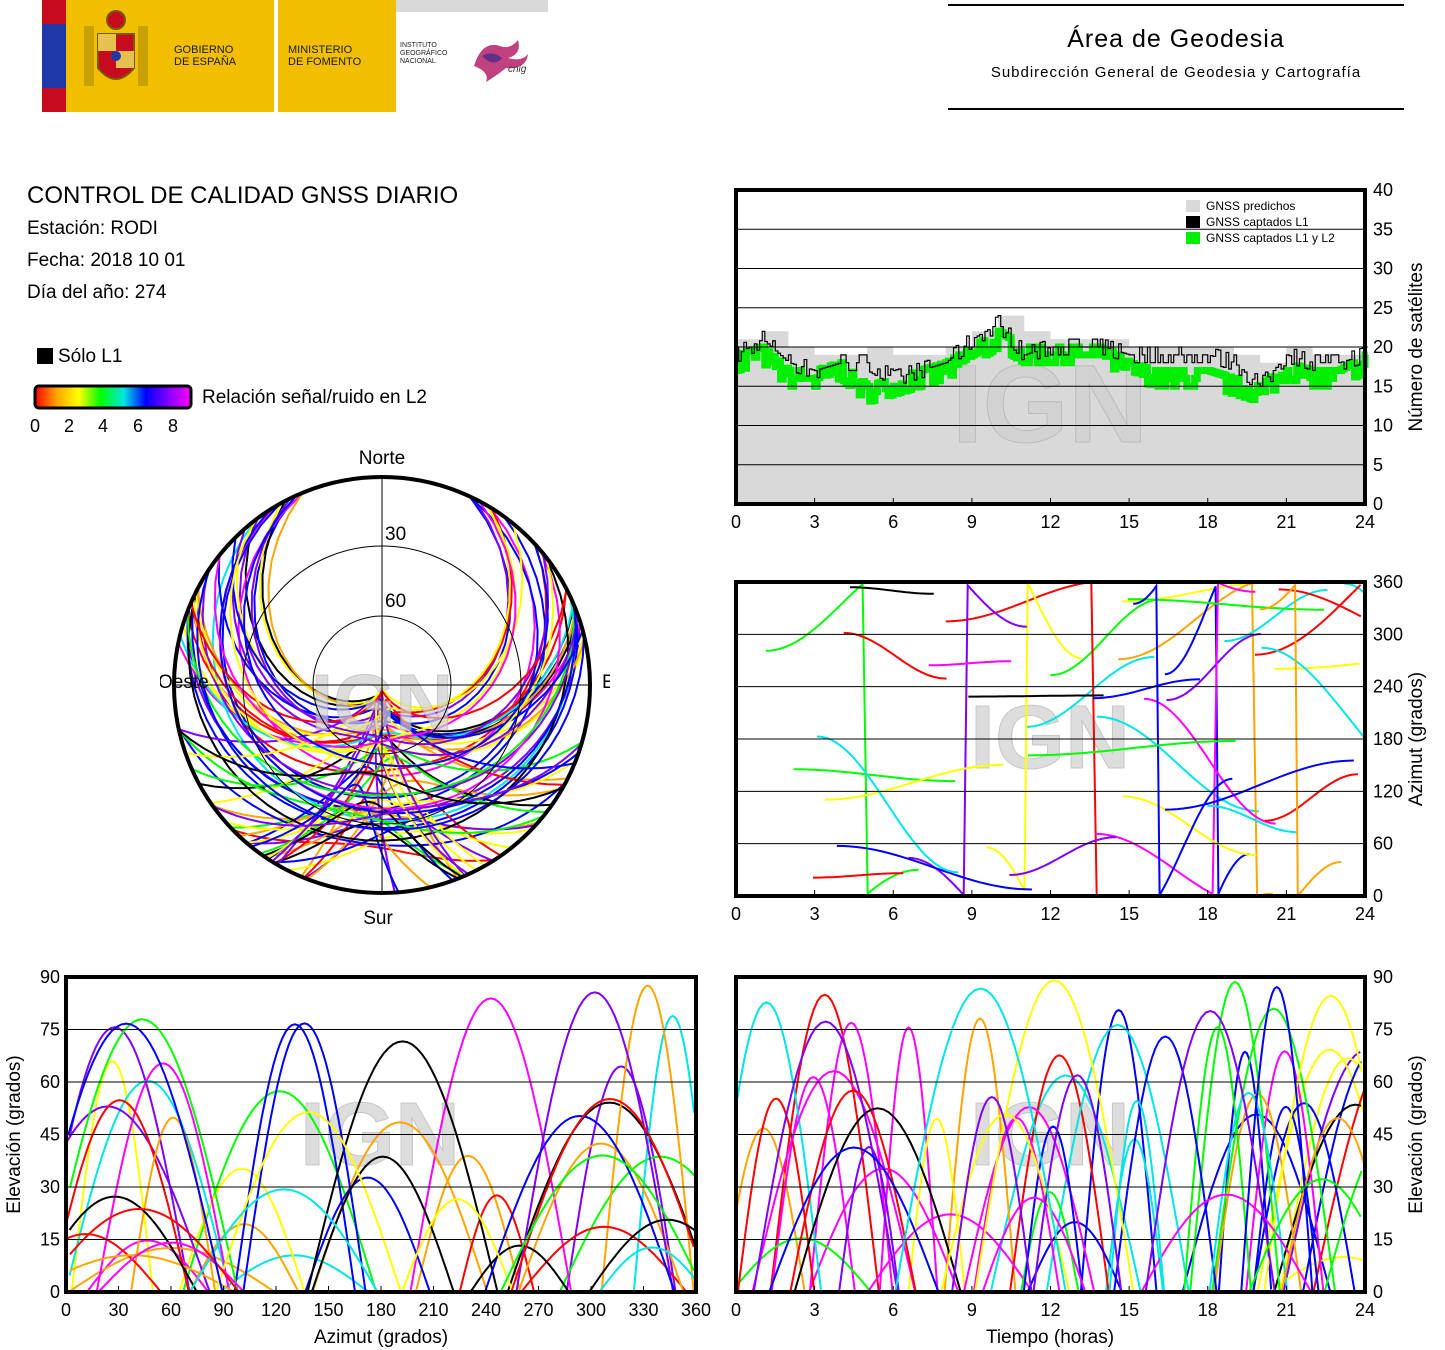 Image resolution: width=1445 pixels, height=1350 pixels. I want to click on y-tick-label: 300, so click(1388, 634).